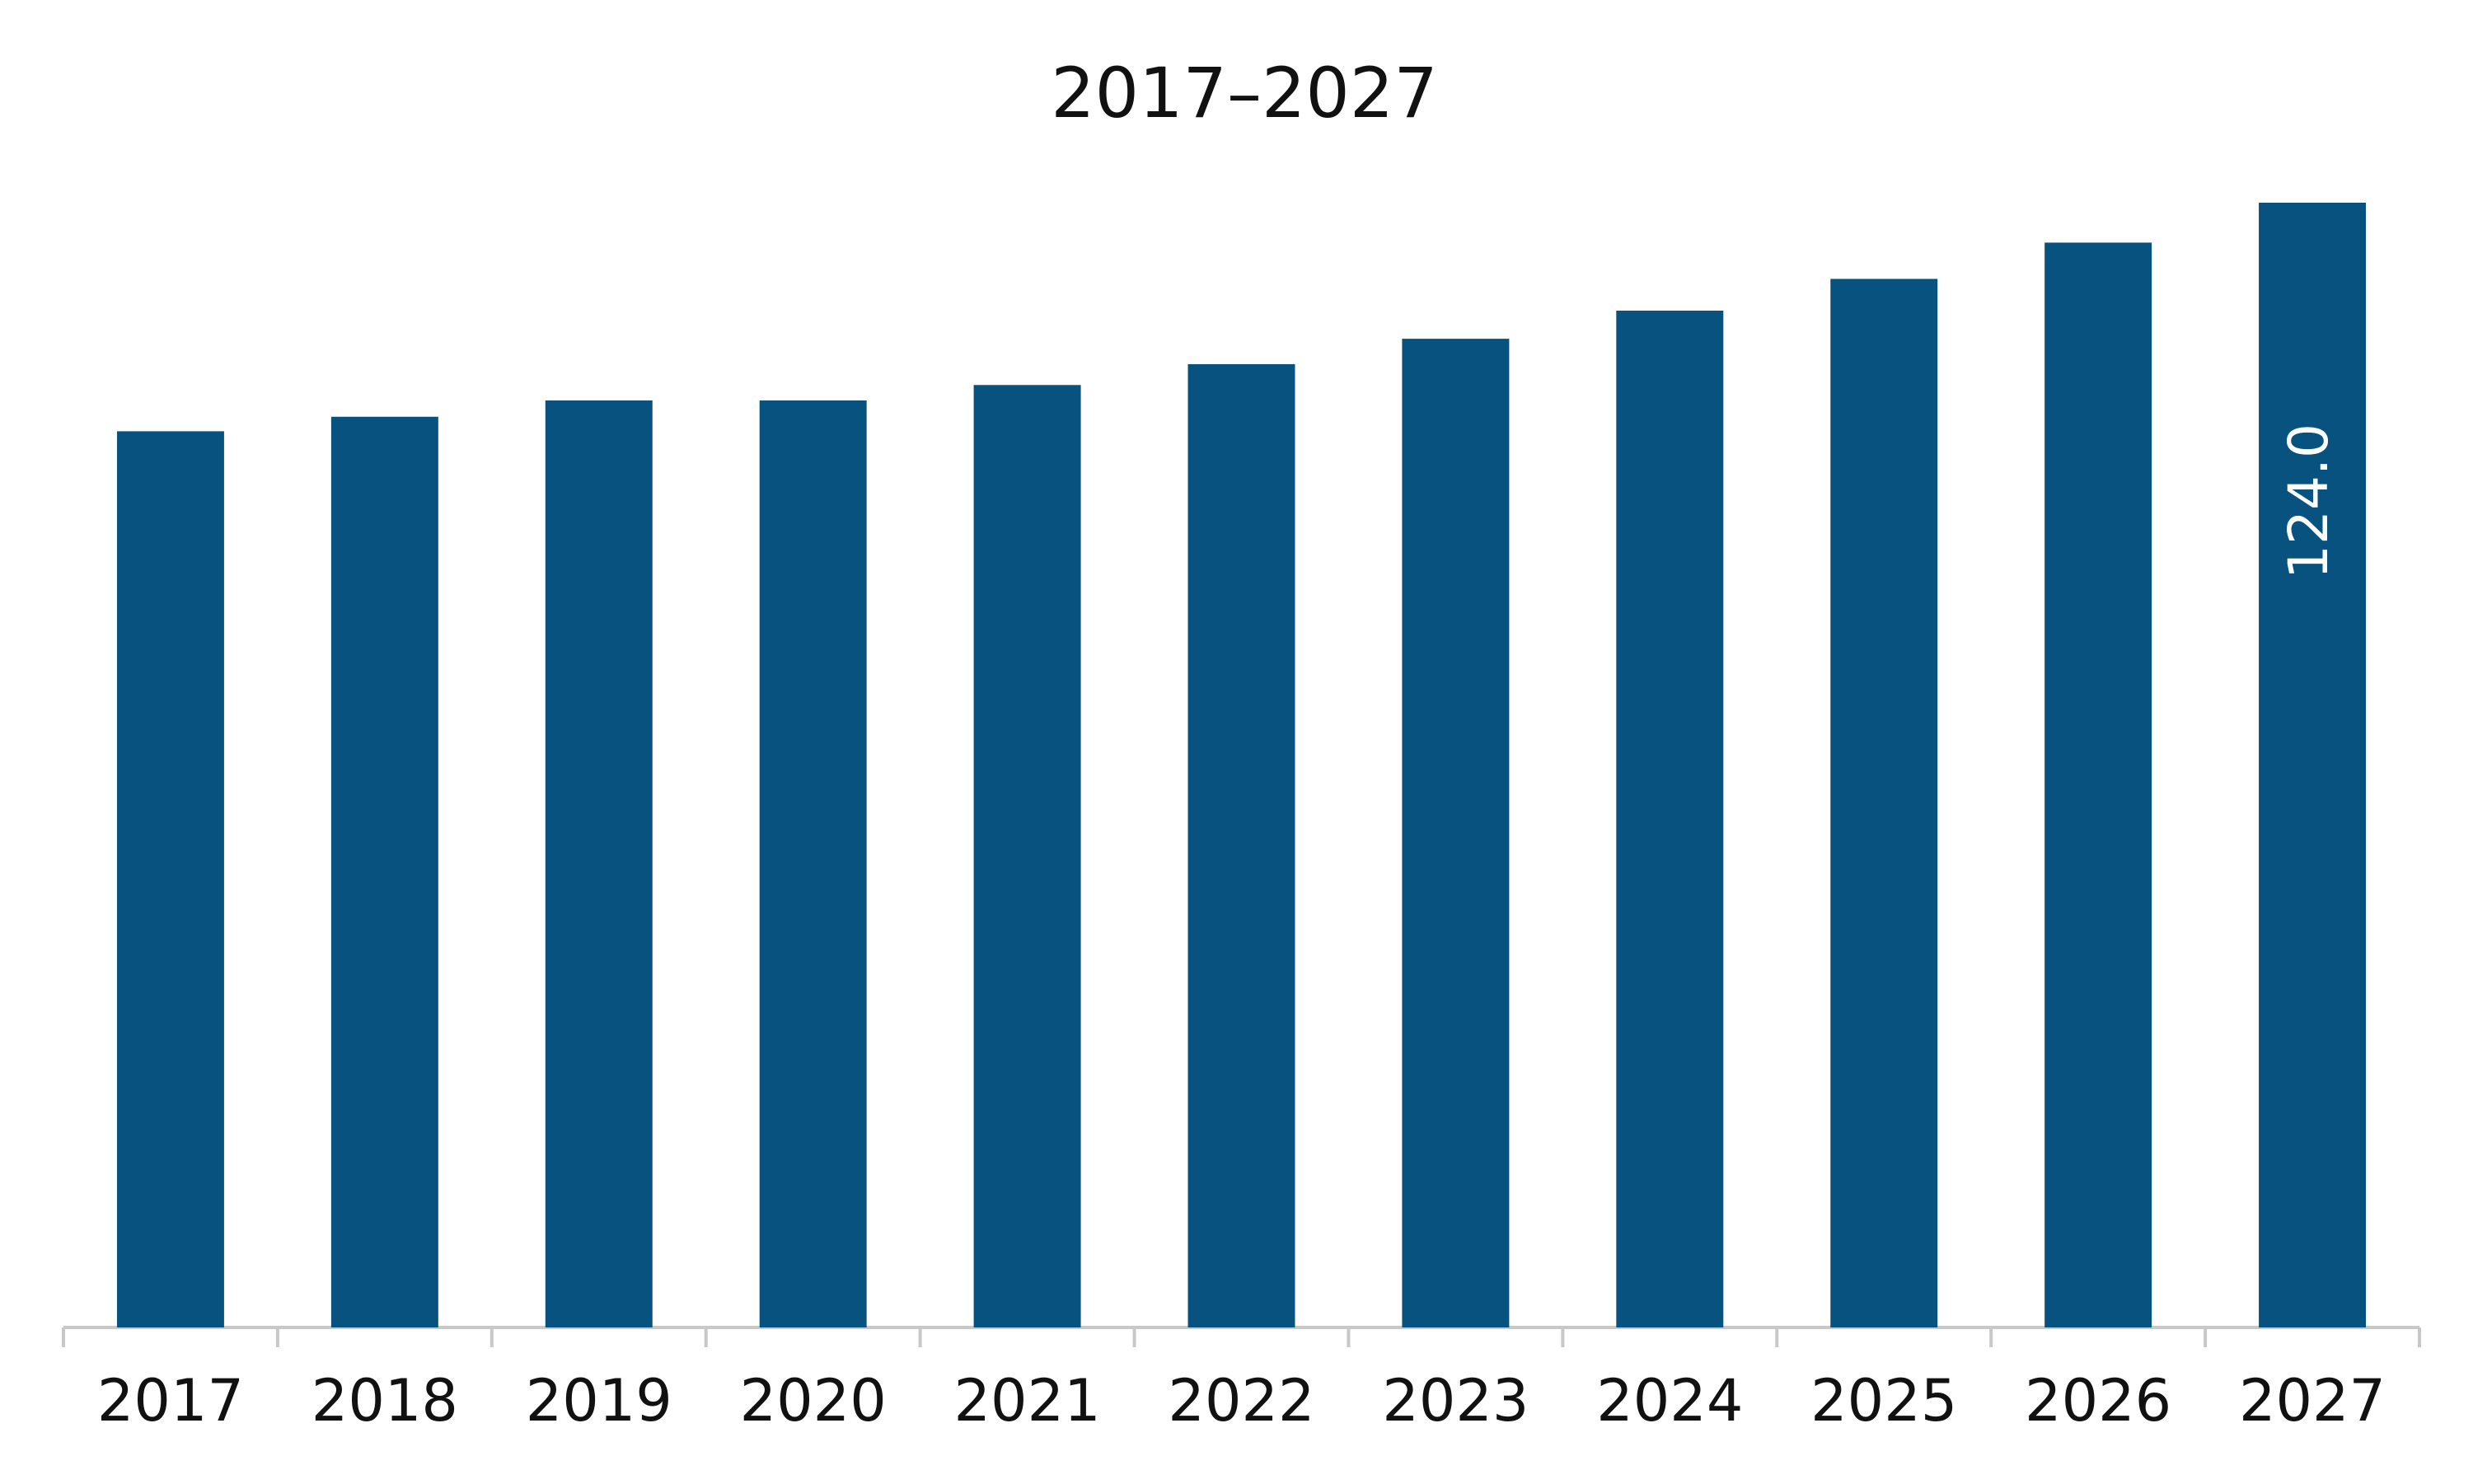 This screenshot has height=1484, width=2473. What do you see at coordinates (2312, 1401) in the screenshot?
I see `x-tick-label: 2027` at bounding box center [2312, 1401].